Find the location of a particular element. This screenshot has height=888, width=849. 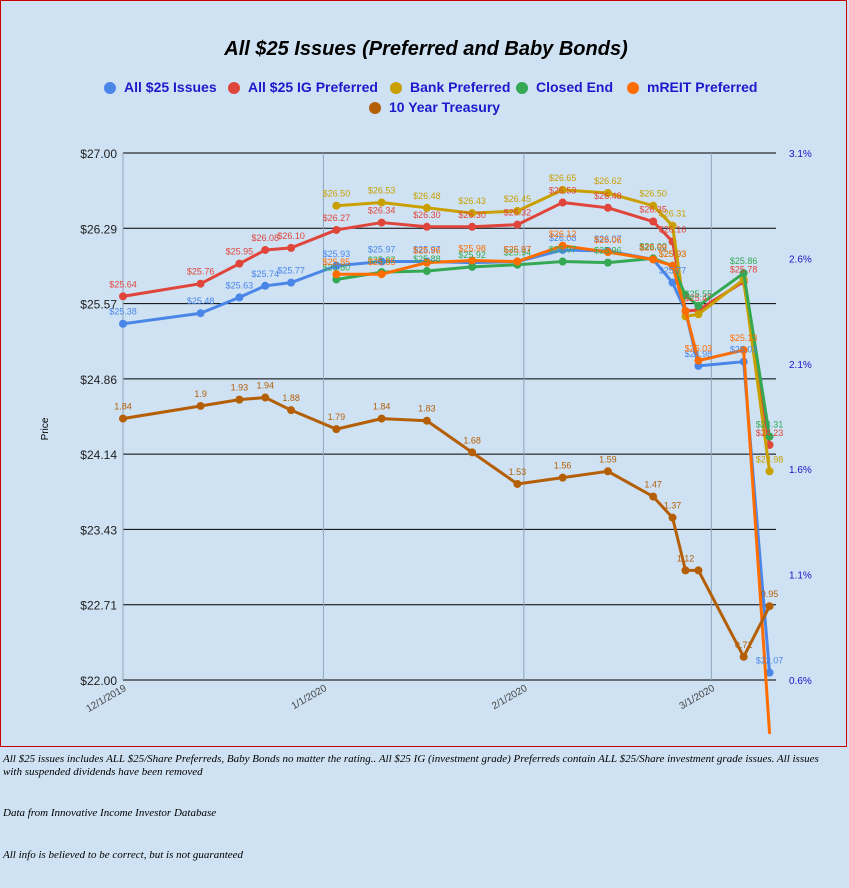

data-label: $25.74 is located at coordinates (265, 274).